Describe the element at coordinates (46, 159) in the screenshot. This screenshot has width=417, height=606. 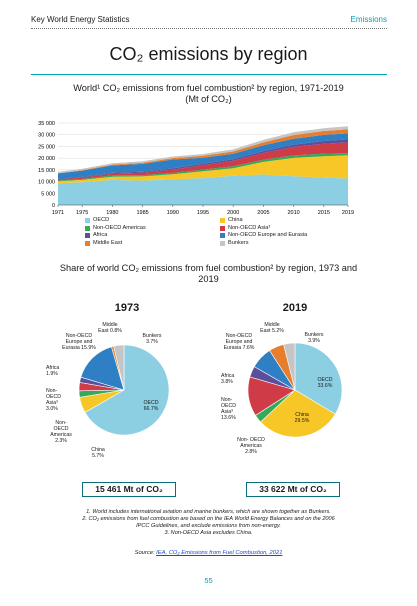
I see `y-tick-label: 20 000` at that location.